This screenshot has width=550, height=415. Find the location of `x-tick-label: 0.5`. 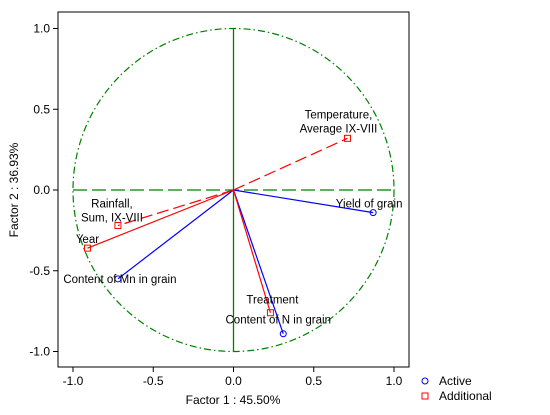

x-tick-label: 0.5 is located at coordinates (313, 381).